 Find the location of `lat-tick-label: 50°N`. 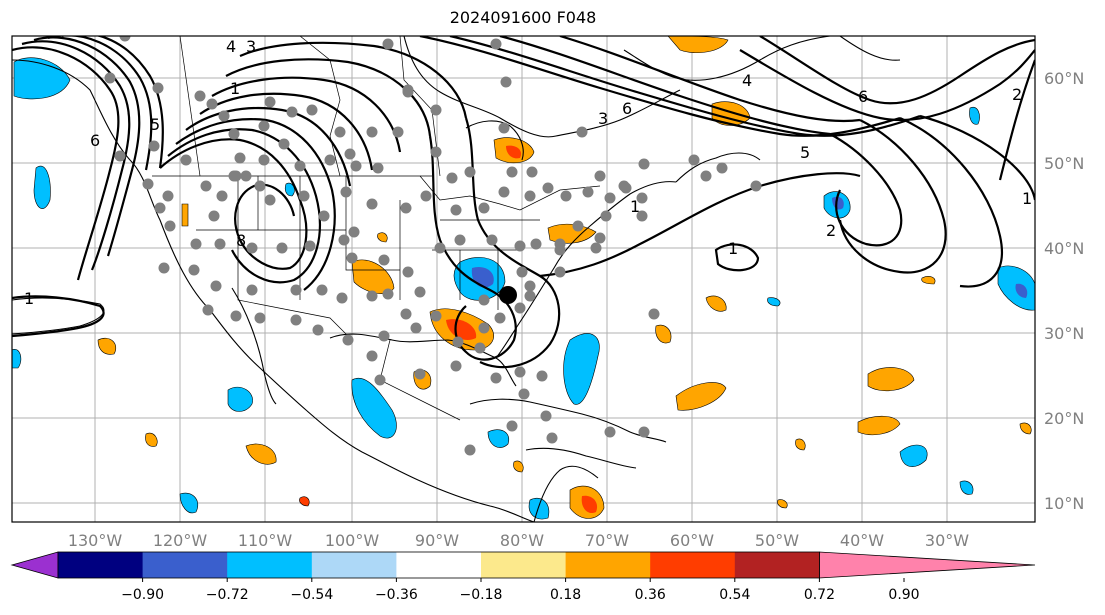

lat-tick-label: 50°N is located at coordinates (1064, 163).